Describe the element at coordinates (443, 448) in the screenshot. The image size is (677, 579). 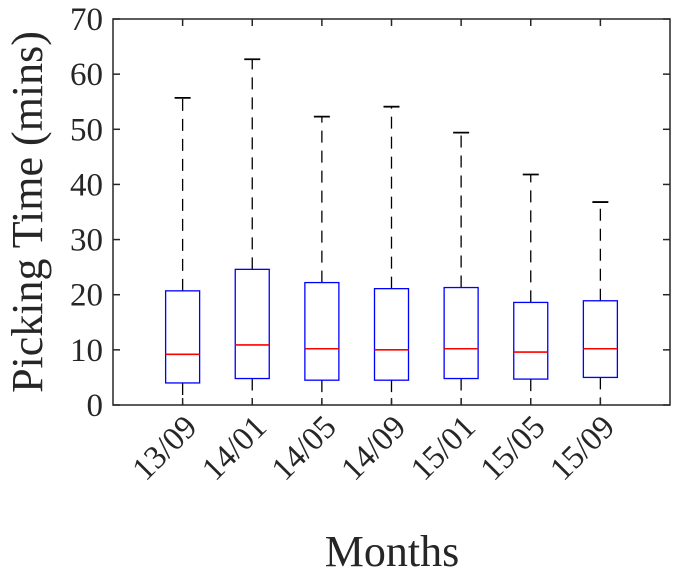
I see `x-tick-label: 15/01` at that location.